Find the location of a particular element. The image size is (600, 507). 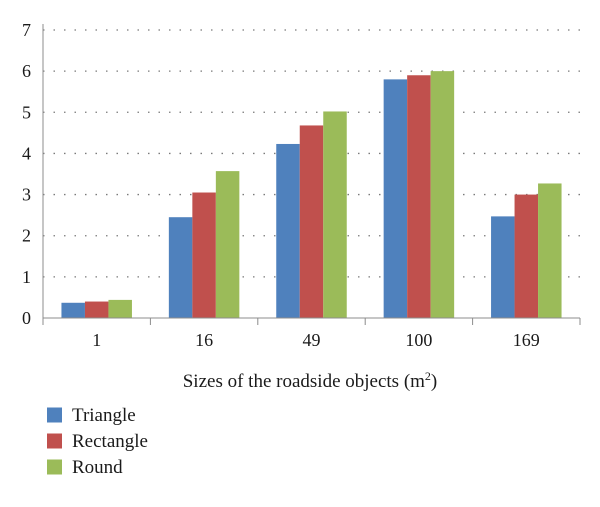

x-tick-labels: 1 16 49 100 169 is located at coordinates (316, 340).